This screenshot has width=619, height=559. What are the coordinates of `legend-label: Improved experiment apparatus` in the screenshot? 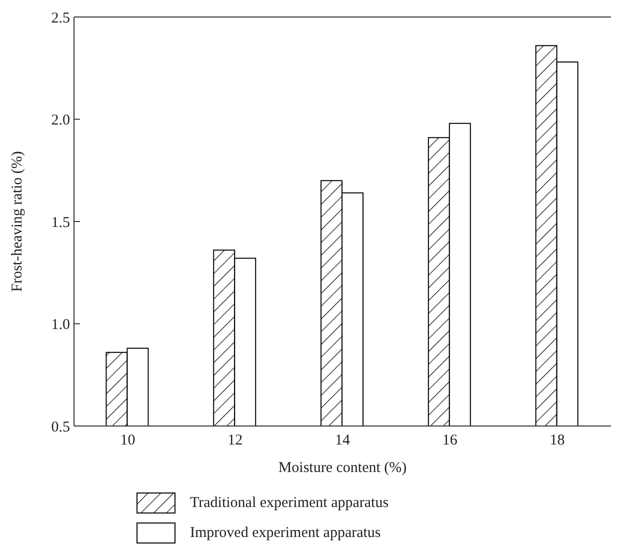 It's located at (285, 533).